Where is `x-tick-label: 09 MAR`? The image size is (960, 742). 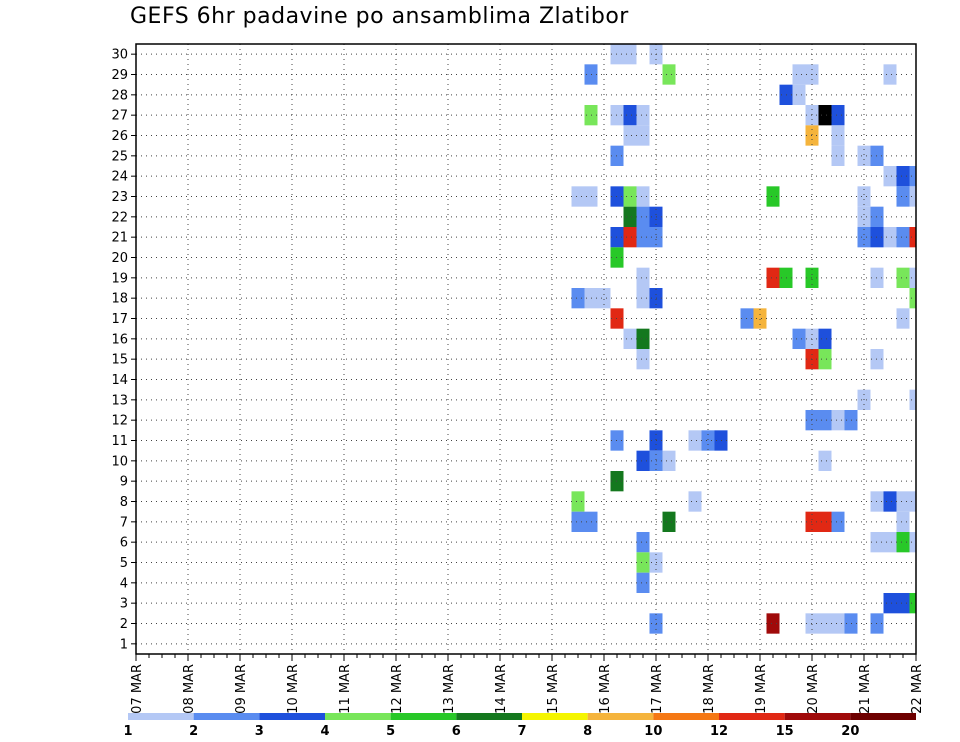
x-tick-label: 09 MAR is located at coordinates (241, 689).